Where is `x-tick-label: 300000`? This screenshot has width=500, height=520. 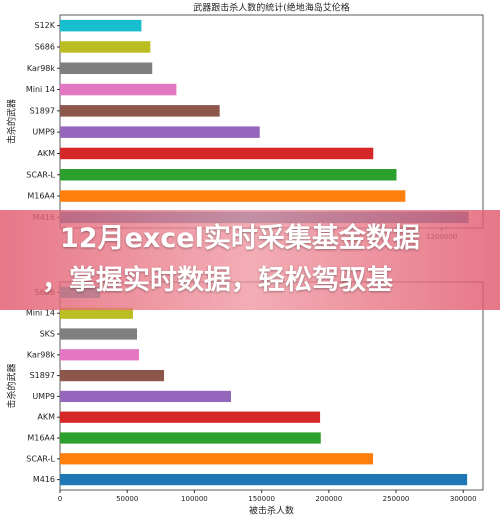 x-tick-label: 300000 is located at coordinates (463, 499).